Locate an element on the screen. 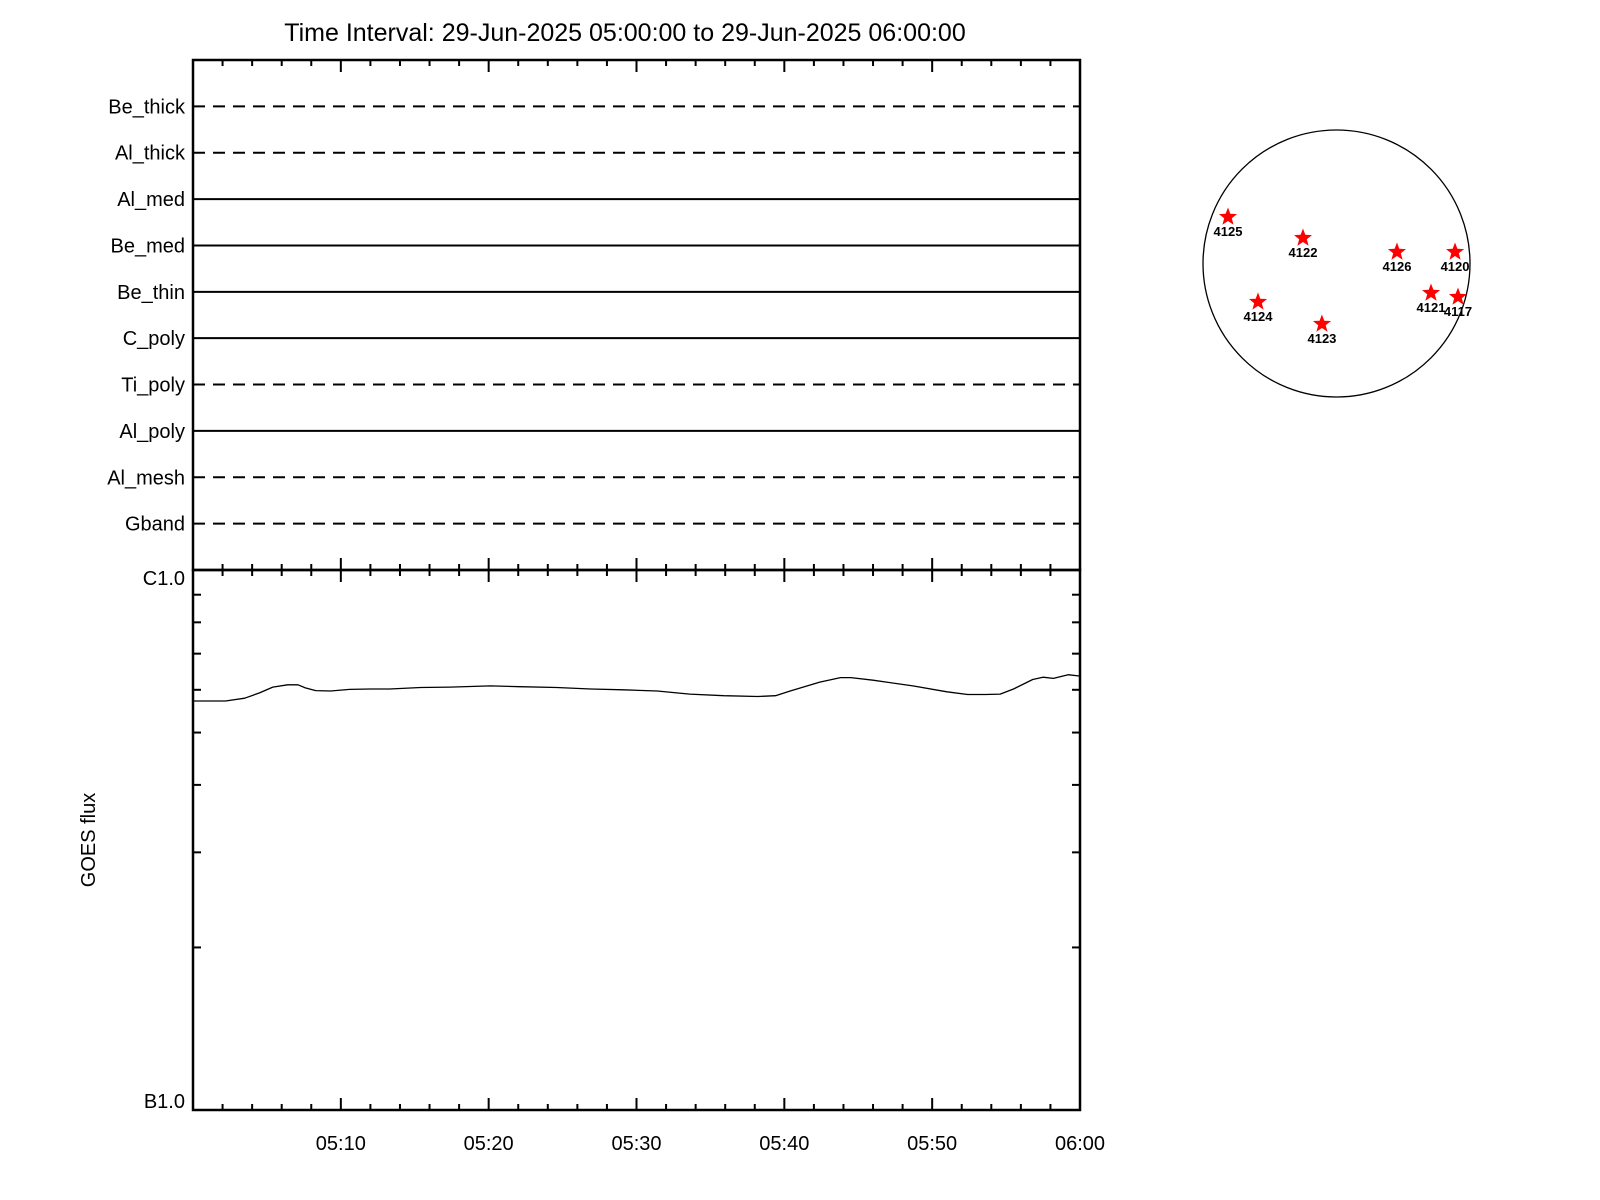 The height and width of the screenshot is (1200, 1600). x-tick-label-05:40: 05:40 is located at coordinates (784, 1144).